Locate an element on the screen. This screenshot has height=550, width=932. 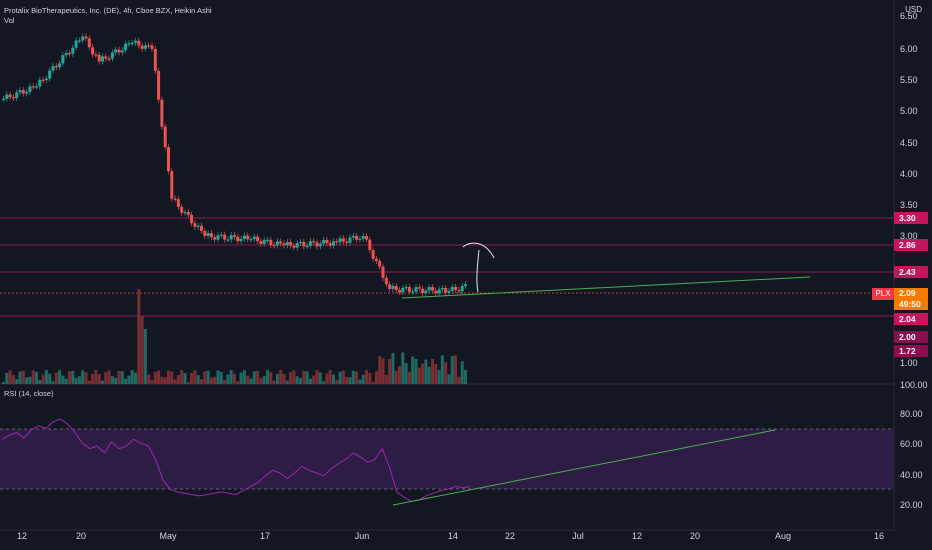
symbol-tag: PLX is located at coordinates (883, 294).